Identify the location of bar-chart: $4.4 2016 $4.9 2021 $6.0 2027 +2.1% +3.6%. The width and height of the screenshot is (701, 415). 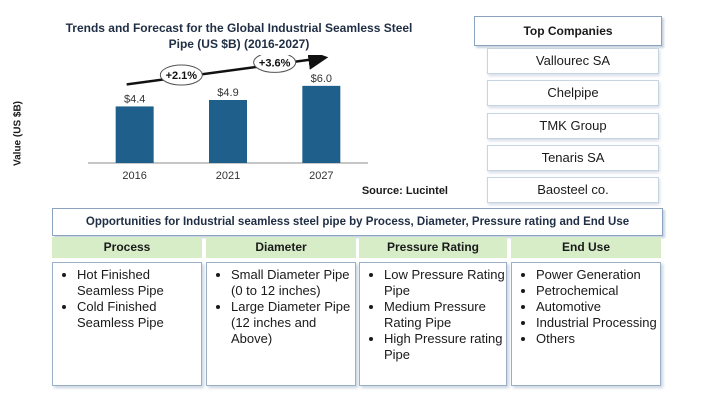
(228, 118).